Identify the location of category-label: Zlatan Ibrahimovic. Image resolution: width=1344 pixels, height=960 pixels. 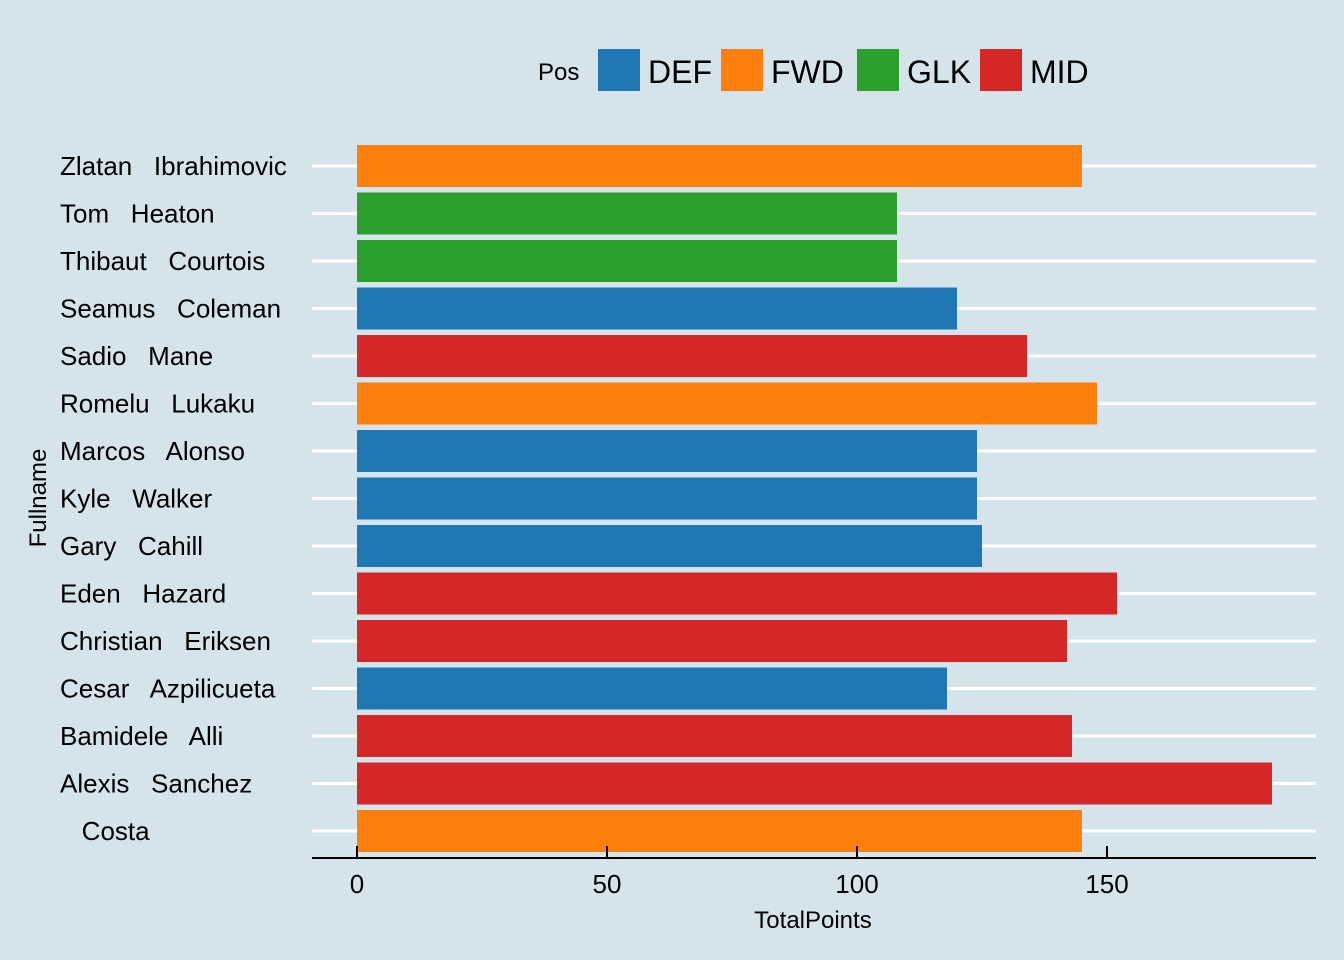
(173, 166).